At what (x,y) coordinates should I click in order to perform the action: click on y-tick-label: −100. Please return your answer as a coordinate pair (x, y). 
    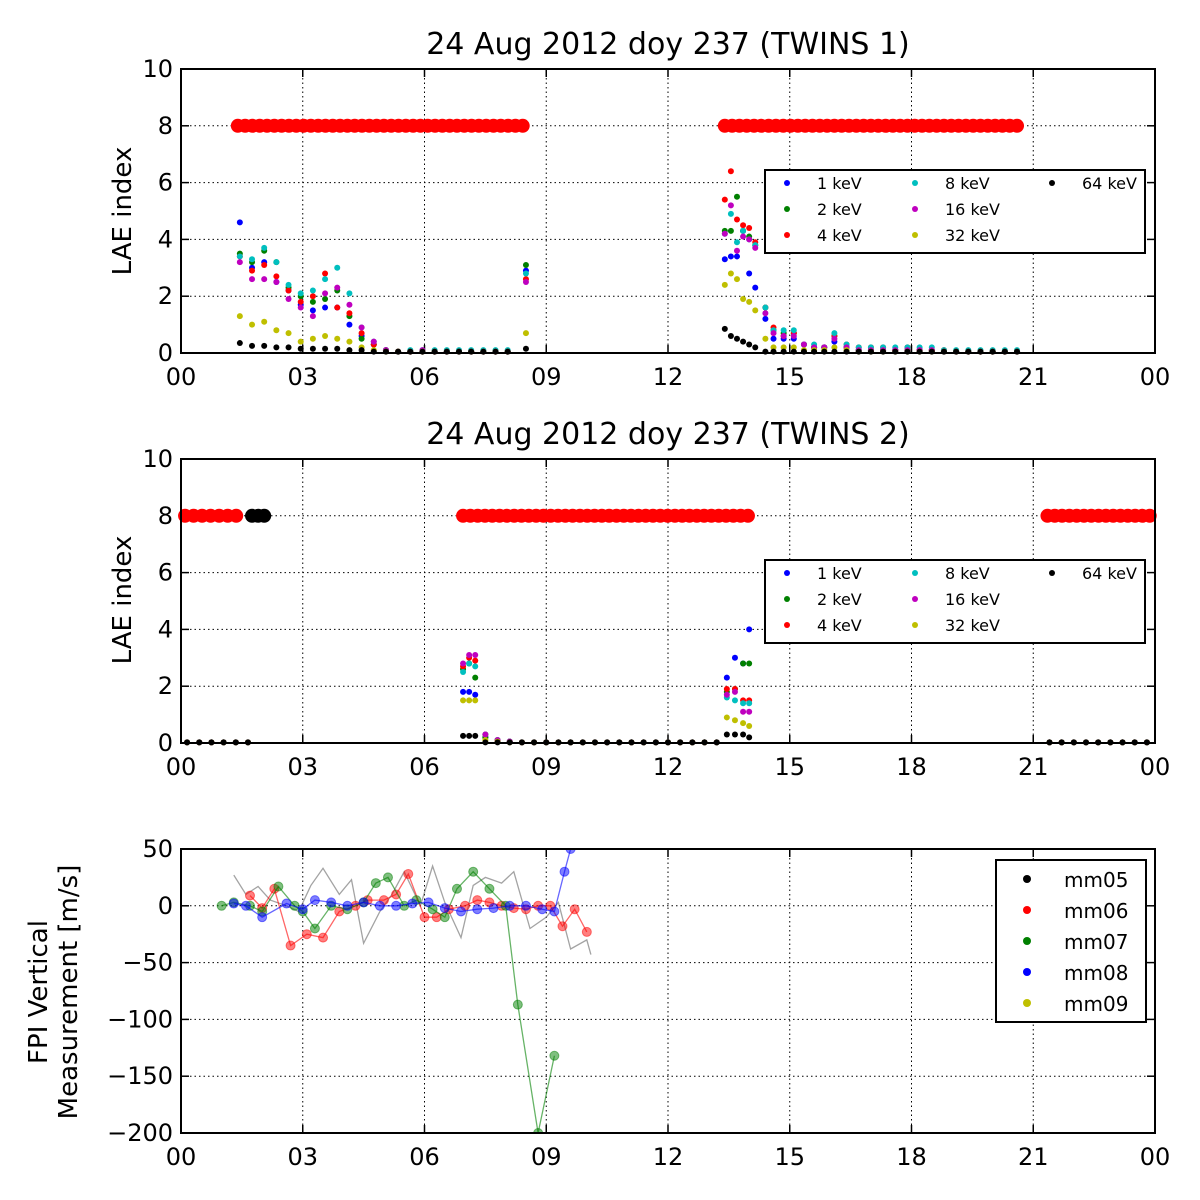
    Looking at the image, I should click on (140, 1019).